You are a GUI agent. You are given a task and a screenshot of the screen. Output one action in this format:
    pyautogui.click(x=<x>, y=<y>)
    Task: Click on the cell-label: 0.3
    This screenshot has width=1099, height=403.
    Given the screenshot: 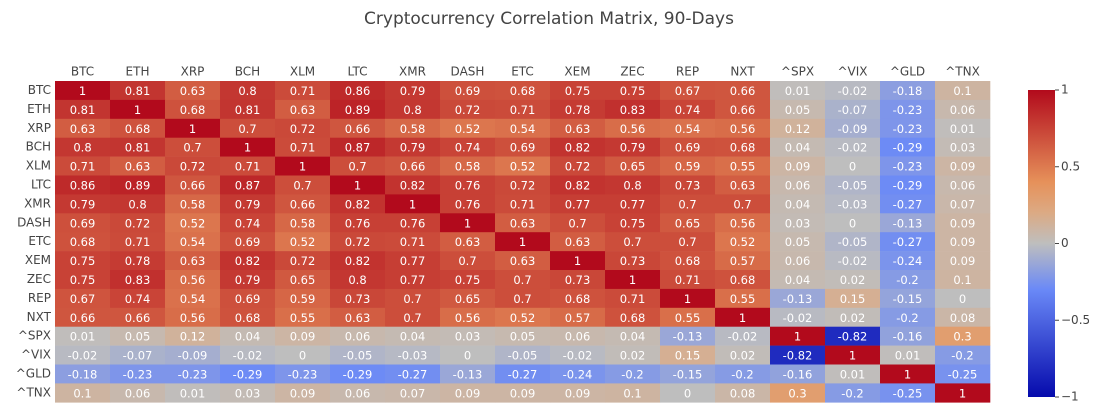 What is the action you would take?
    pyautogui.click(x=962, y=337)
    